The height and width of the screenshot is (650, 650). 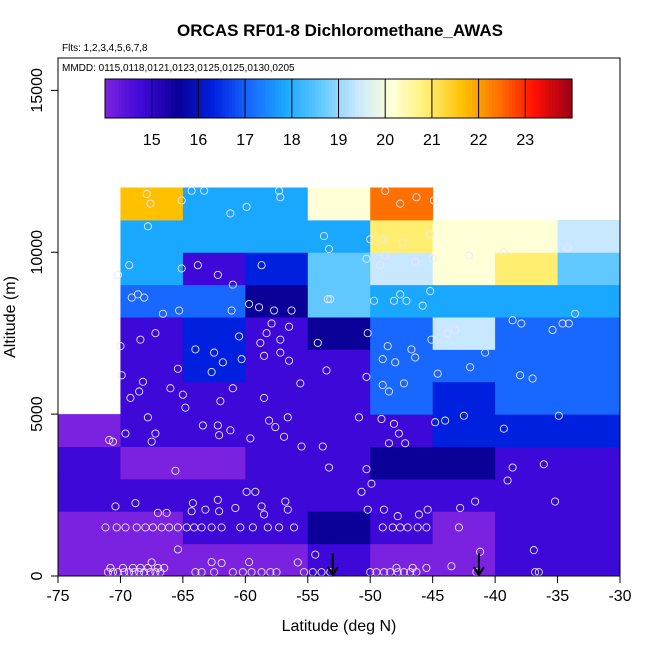 What do you see at coordinates (557, 596) in the screenshot?
I see `x-tick-label: -35` at bounding box center [557, 596].